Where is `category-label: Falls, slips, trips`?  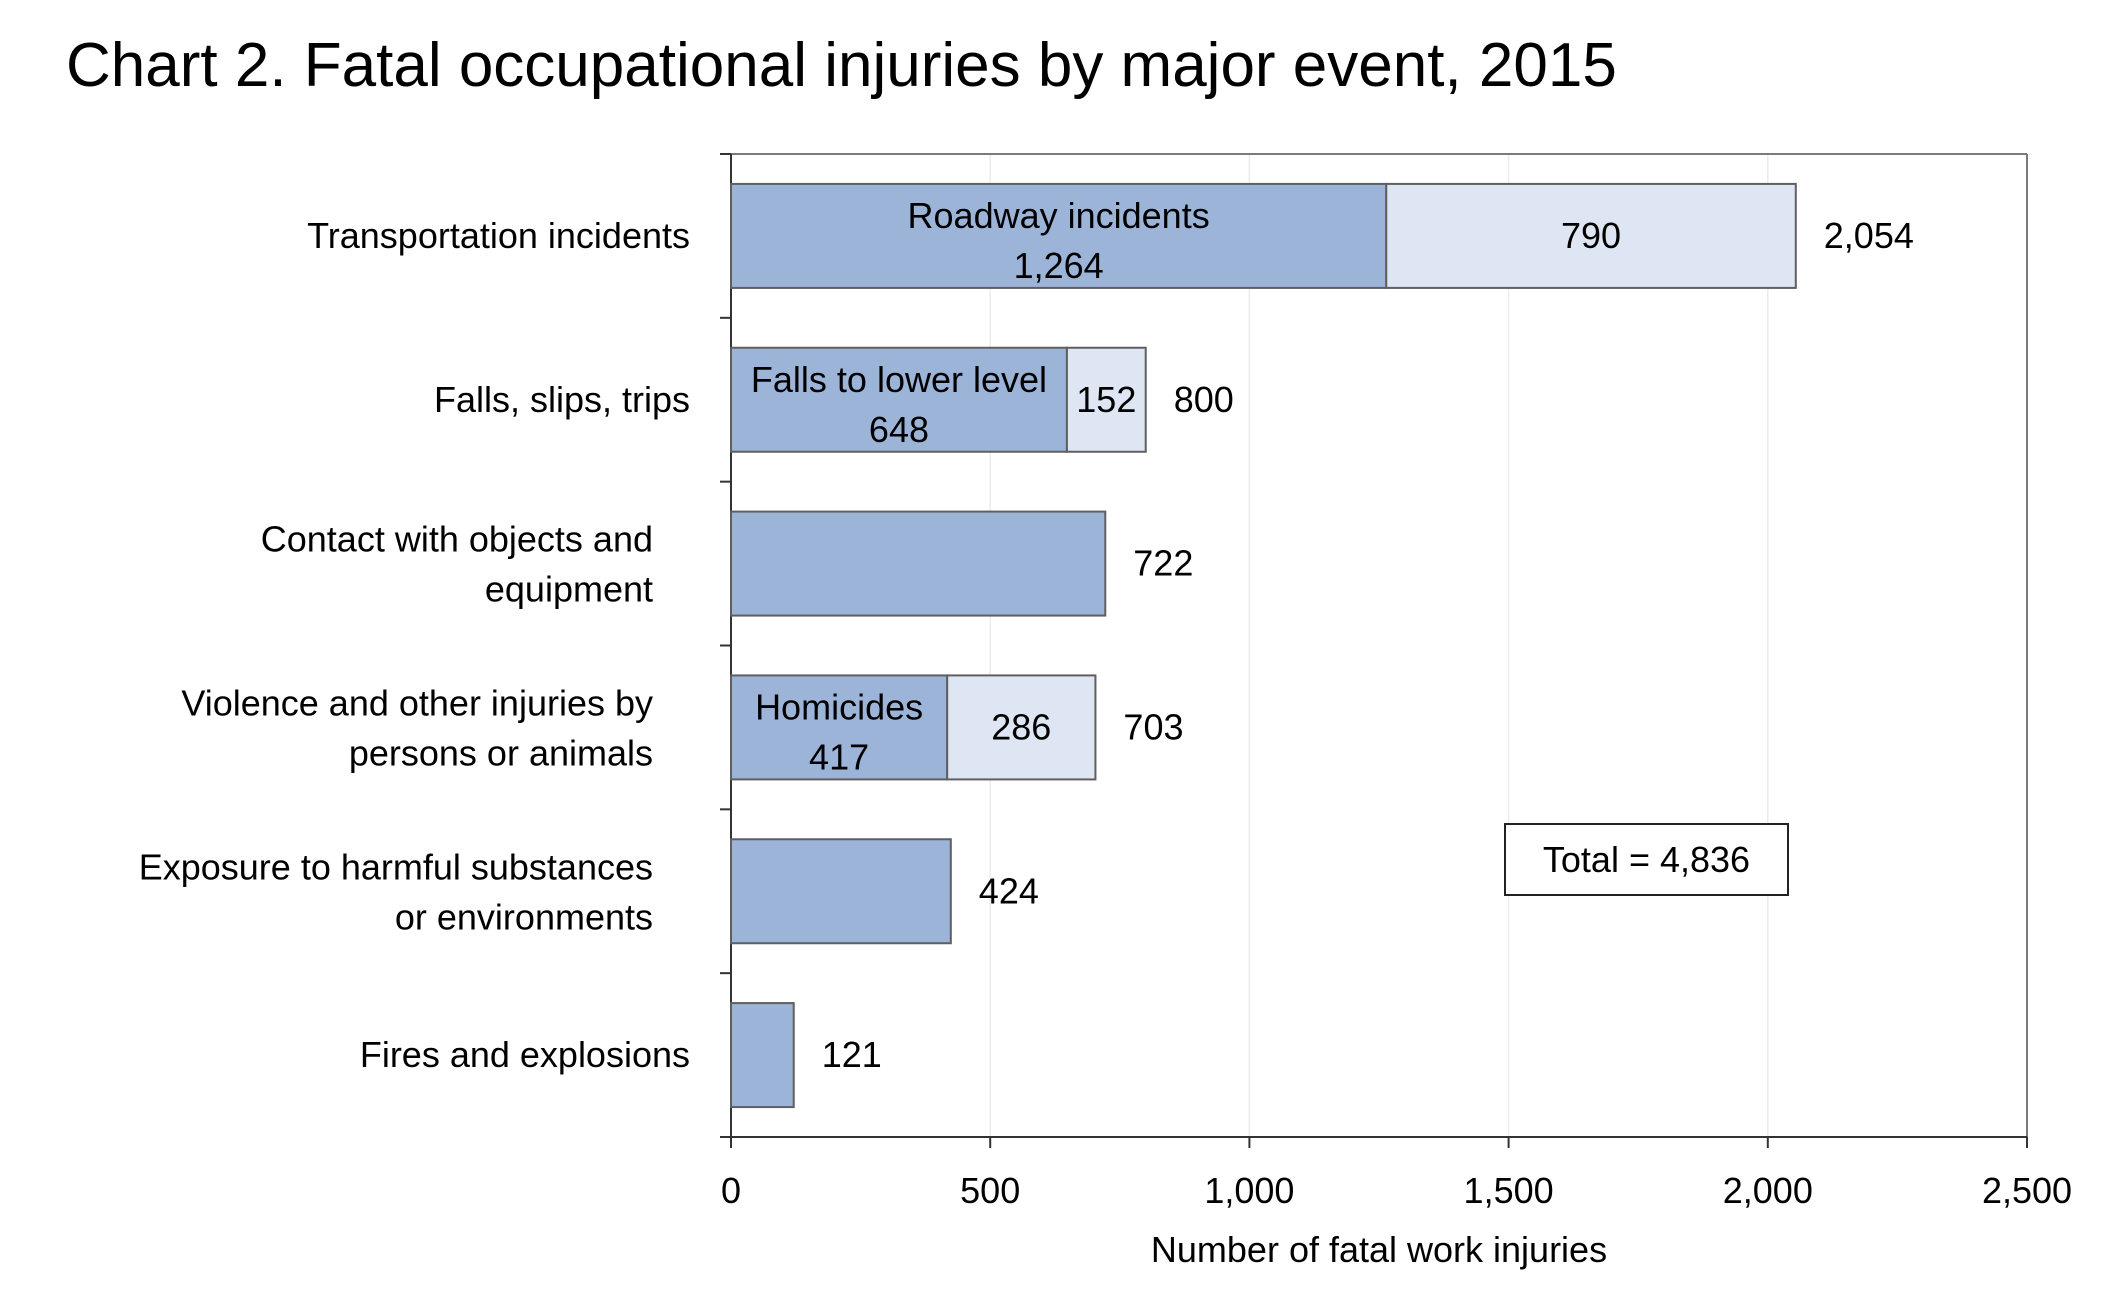
category-label: Falls, slips, trips is located at coordinates (562, 399).